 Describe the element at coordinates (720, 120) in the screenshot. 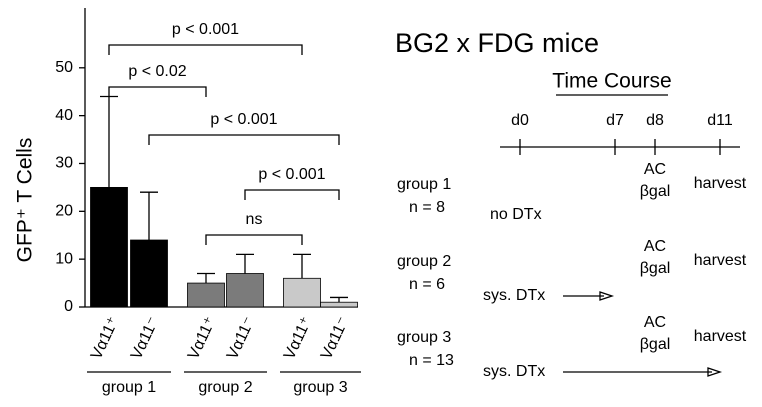

I see `timeline-day: d11` at that location.